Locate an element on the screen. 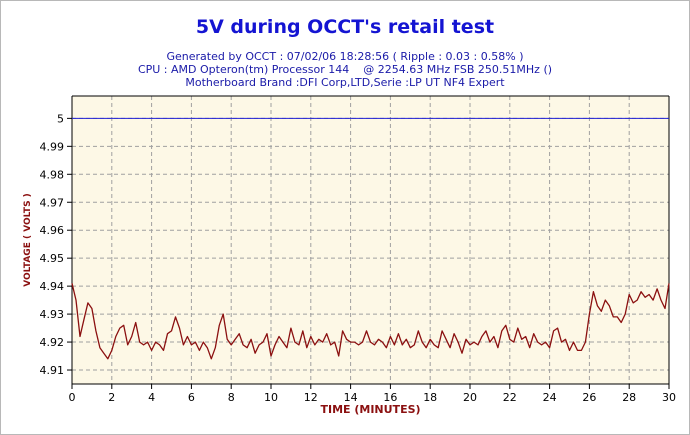 Image resolution: width=690 pixels, height=435 pixels. chart-title: 5V during OCCT's retail test is located at coordinates (345, 27).